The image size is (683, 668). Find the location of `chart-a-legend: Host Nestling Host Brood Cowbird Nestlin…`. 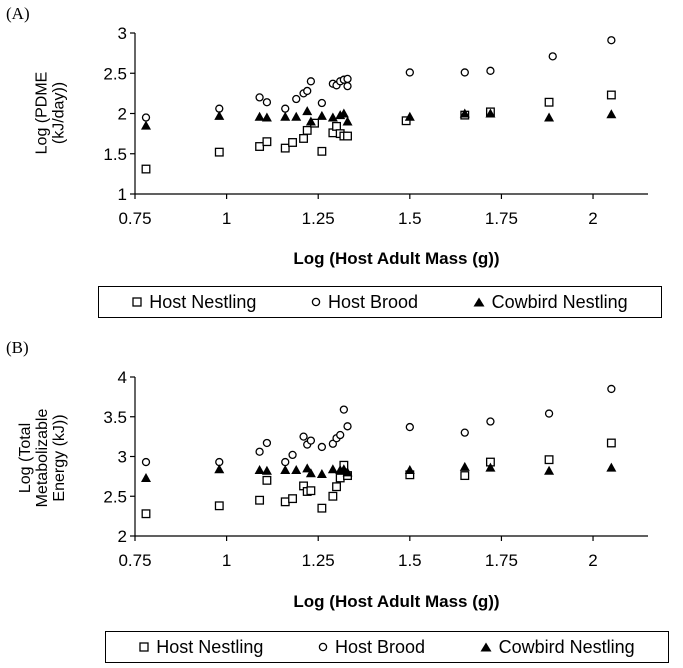

chart-a-legend: Host Nestling Host Brood Cowbird Nestlin… is located at coordinates (380, 302).